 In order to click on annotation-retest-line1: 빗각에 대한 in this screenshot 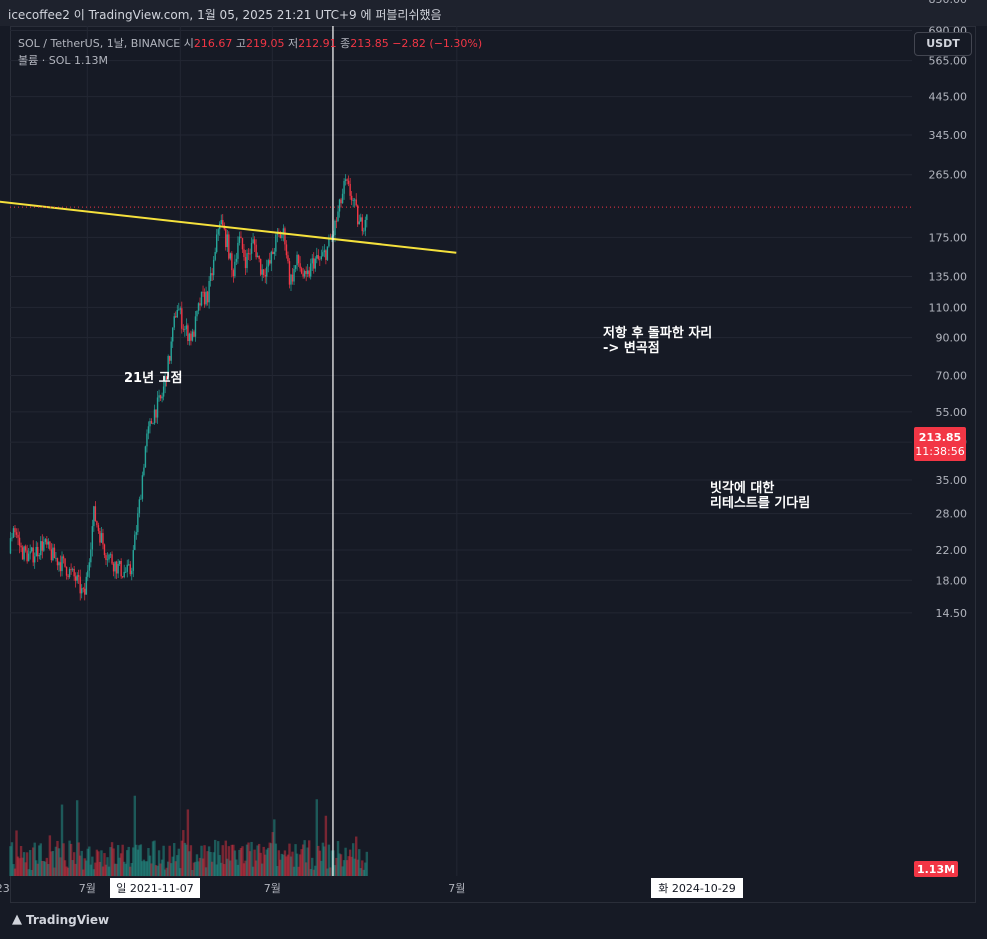, I will do `click(742, 488)`.